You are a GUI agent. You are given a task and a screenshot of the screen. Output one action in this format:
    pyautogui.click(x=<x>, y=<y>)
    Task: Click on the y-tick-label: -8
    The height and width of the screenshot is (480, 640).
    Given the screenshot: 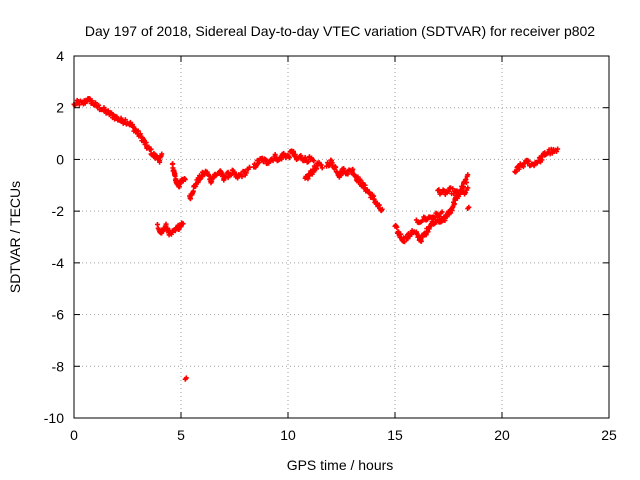 What is the action you would take?
    pyautogui.click(x=58, y=366)
    